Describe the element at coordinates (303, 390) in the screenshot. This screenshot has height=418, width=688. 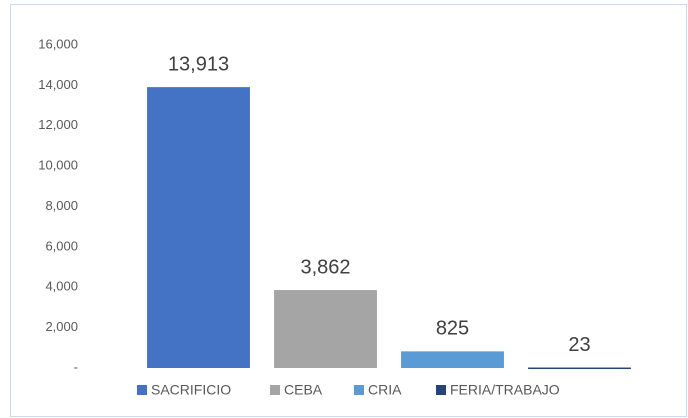
I see `legend-label: CEBA` at that location.